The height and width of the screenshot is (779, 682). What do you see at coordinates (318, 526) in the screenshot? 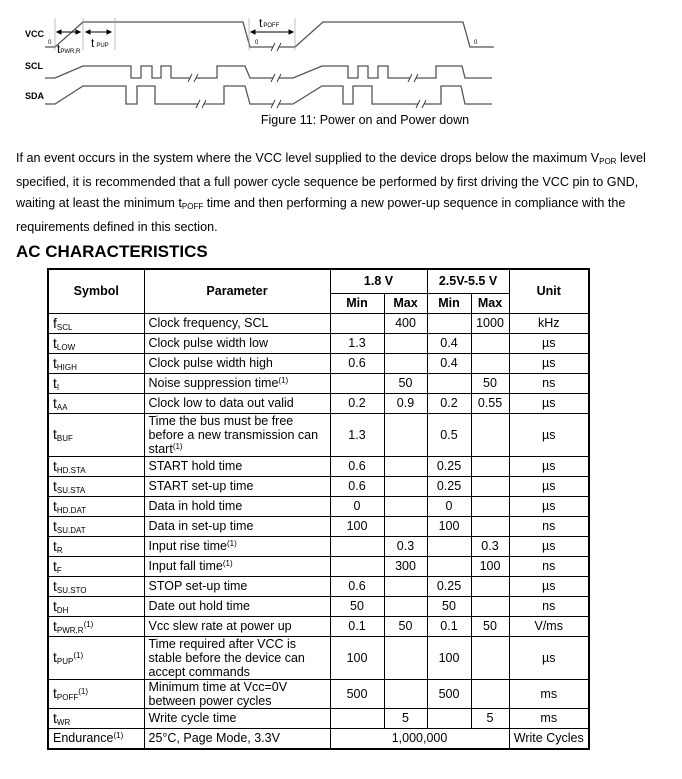
I see `table-row: tSU.DAT Data in set-up time 100 100 ns` at bounding box center [318, 526].